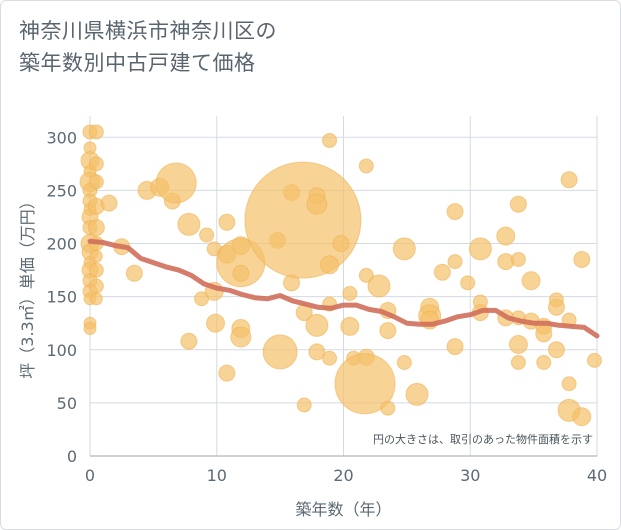 This screenshot has height=530, width=621. What do you see at coordinates (597, 475) in the screenshot?
I see `x-tick-label: 40` at bounding box center [597, 475].